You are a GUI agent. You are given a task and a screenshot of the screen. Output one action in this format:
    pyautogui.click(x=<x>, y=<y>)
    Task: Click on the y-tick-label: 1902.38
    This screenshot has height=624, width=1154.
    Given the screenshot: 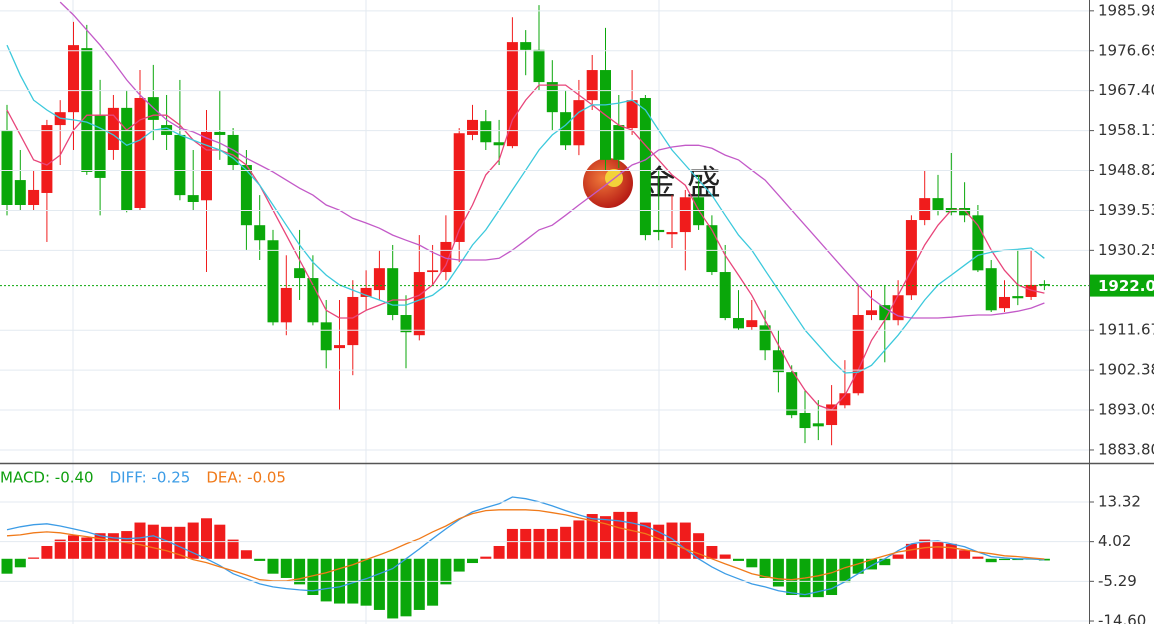 What is the action you would take?
    pyautogui.click(x=1126, y=370)
    